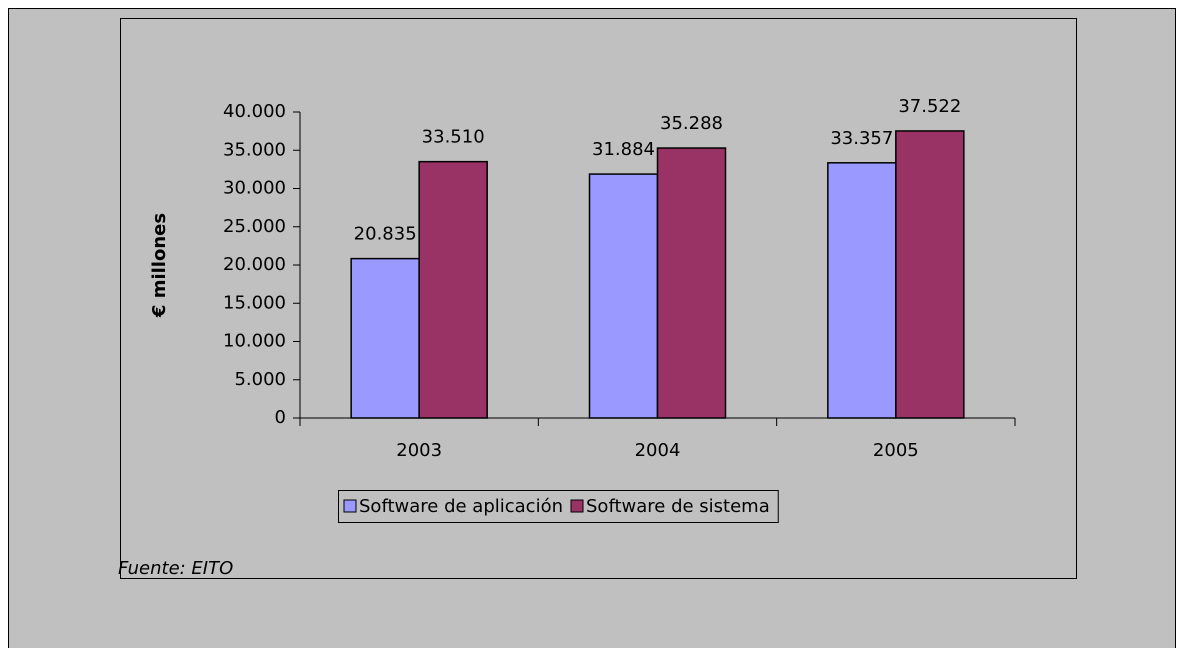 This screenshot has width=1184, height=648. What do you see at coordinates (453, 137) in the screenshot?
I see `value-label: 33.510` at bounding box center [453, 137].